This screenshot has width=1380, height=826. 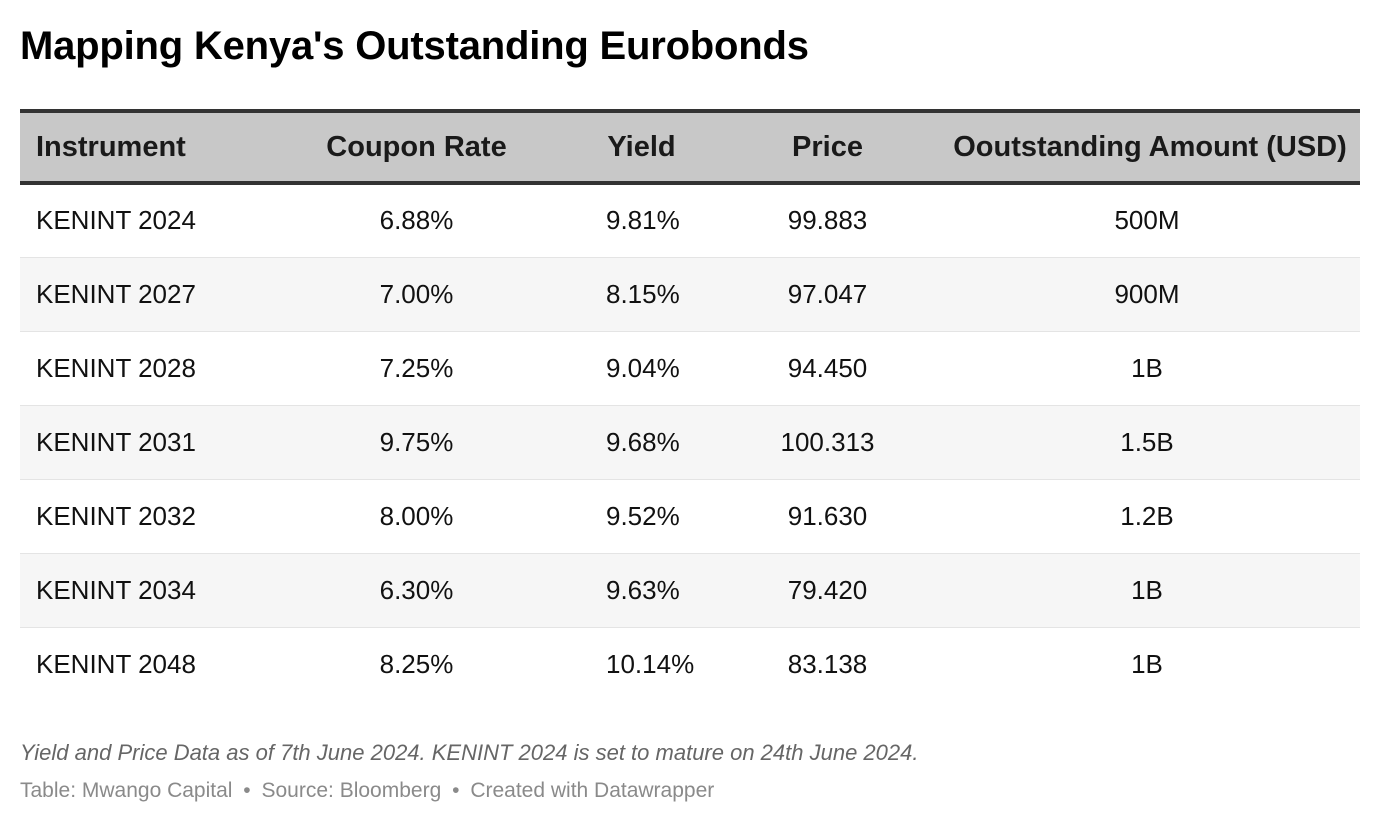 I want to click on cell-price: 94.450, so click(x=827, y=368).